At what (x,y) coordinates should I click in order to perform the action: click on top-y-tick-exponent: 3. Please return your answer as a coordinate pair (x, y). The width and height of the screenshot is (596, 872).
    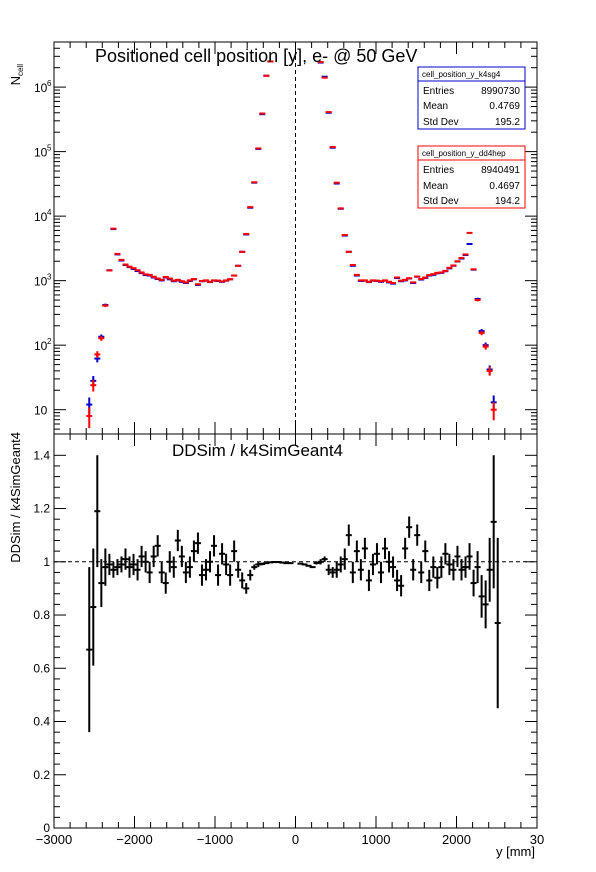
    Looking at the image, I should click on (49, 277).